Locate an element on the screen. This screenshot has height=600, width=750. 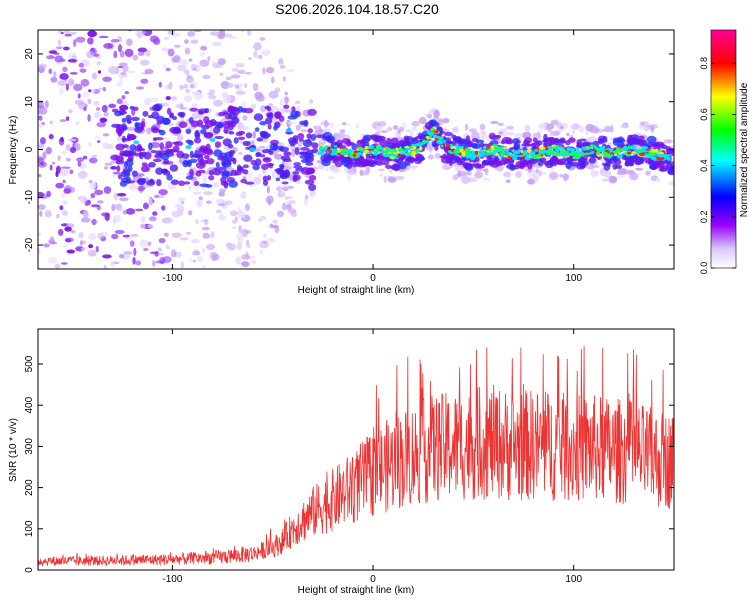
snr-x-tick-label: -100 is located at coordinates (172, 579).